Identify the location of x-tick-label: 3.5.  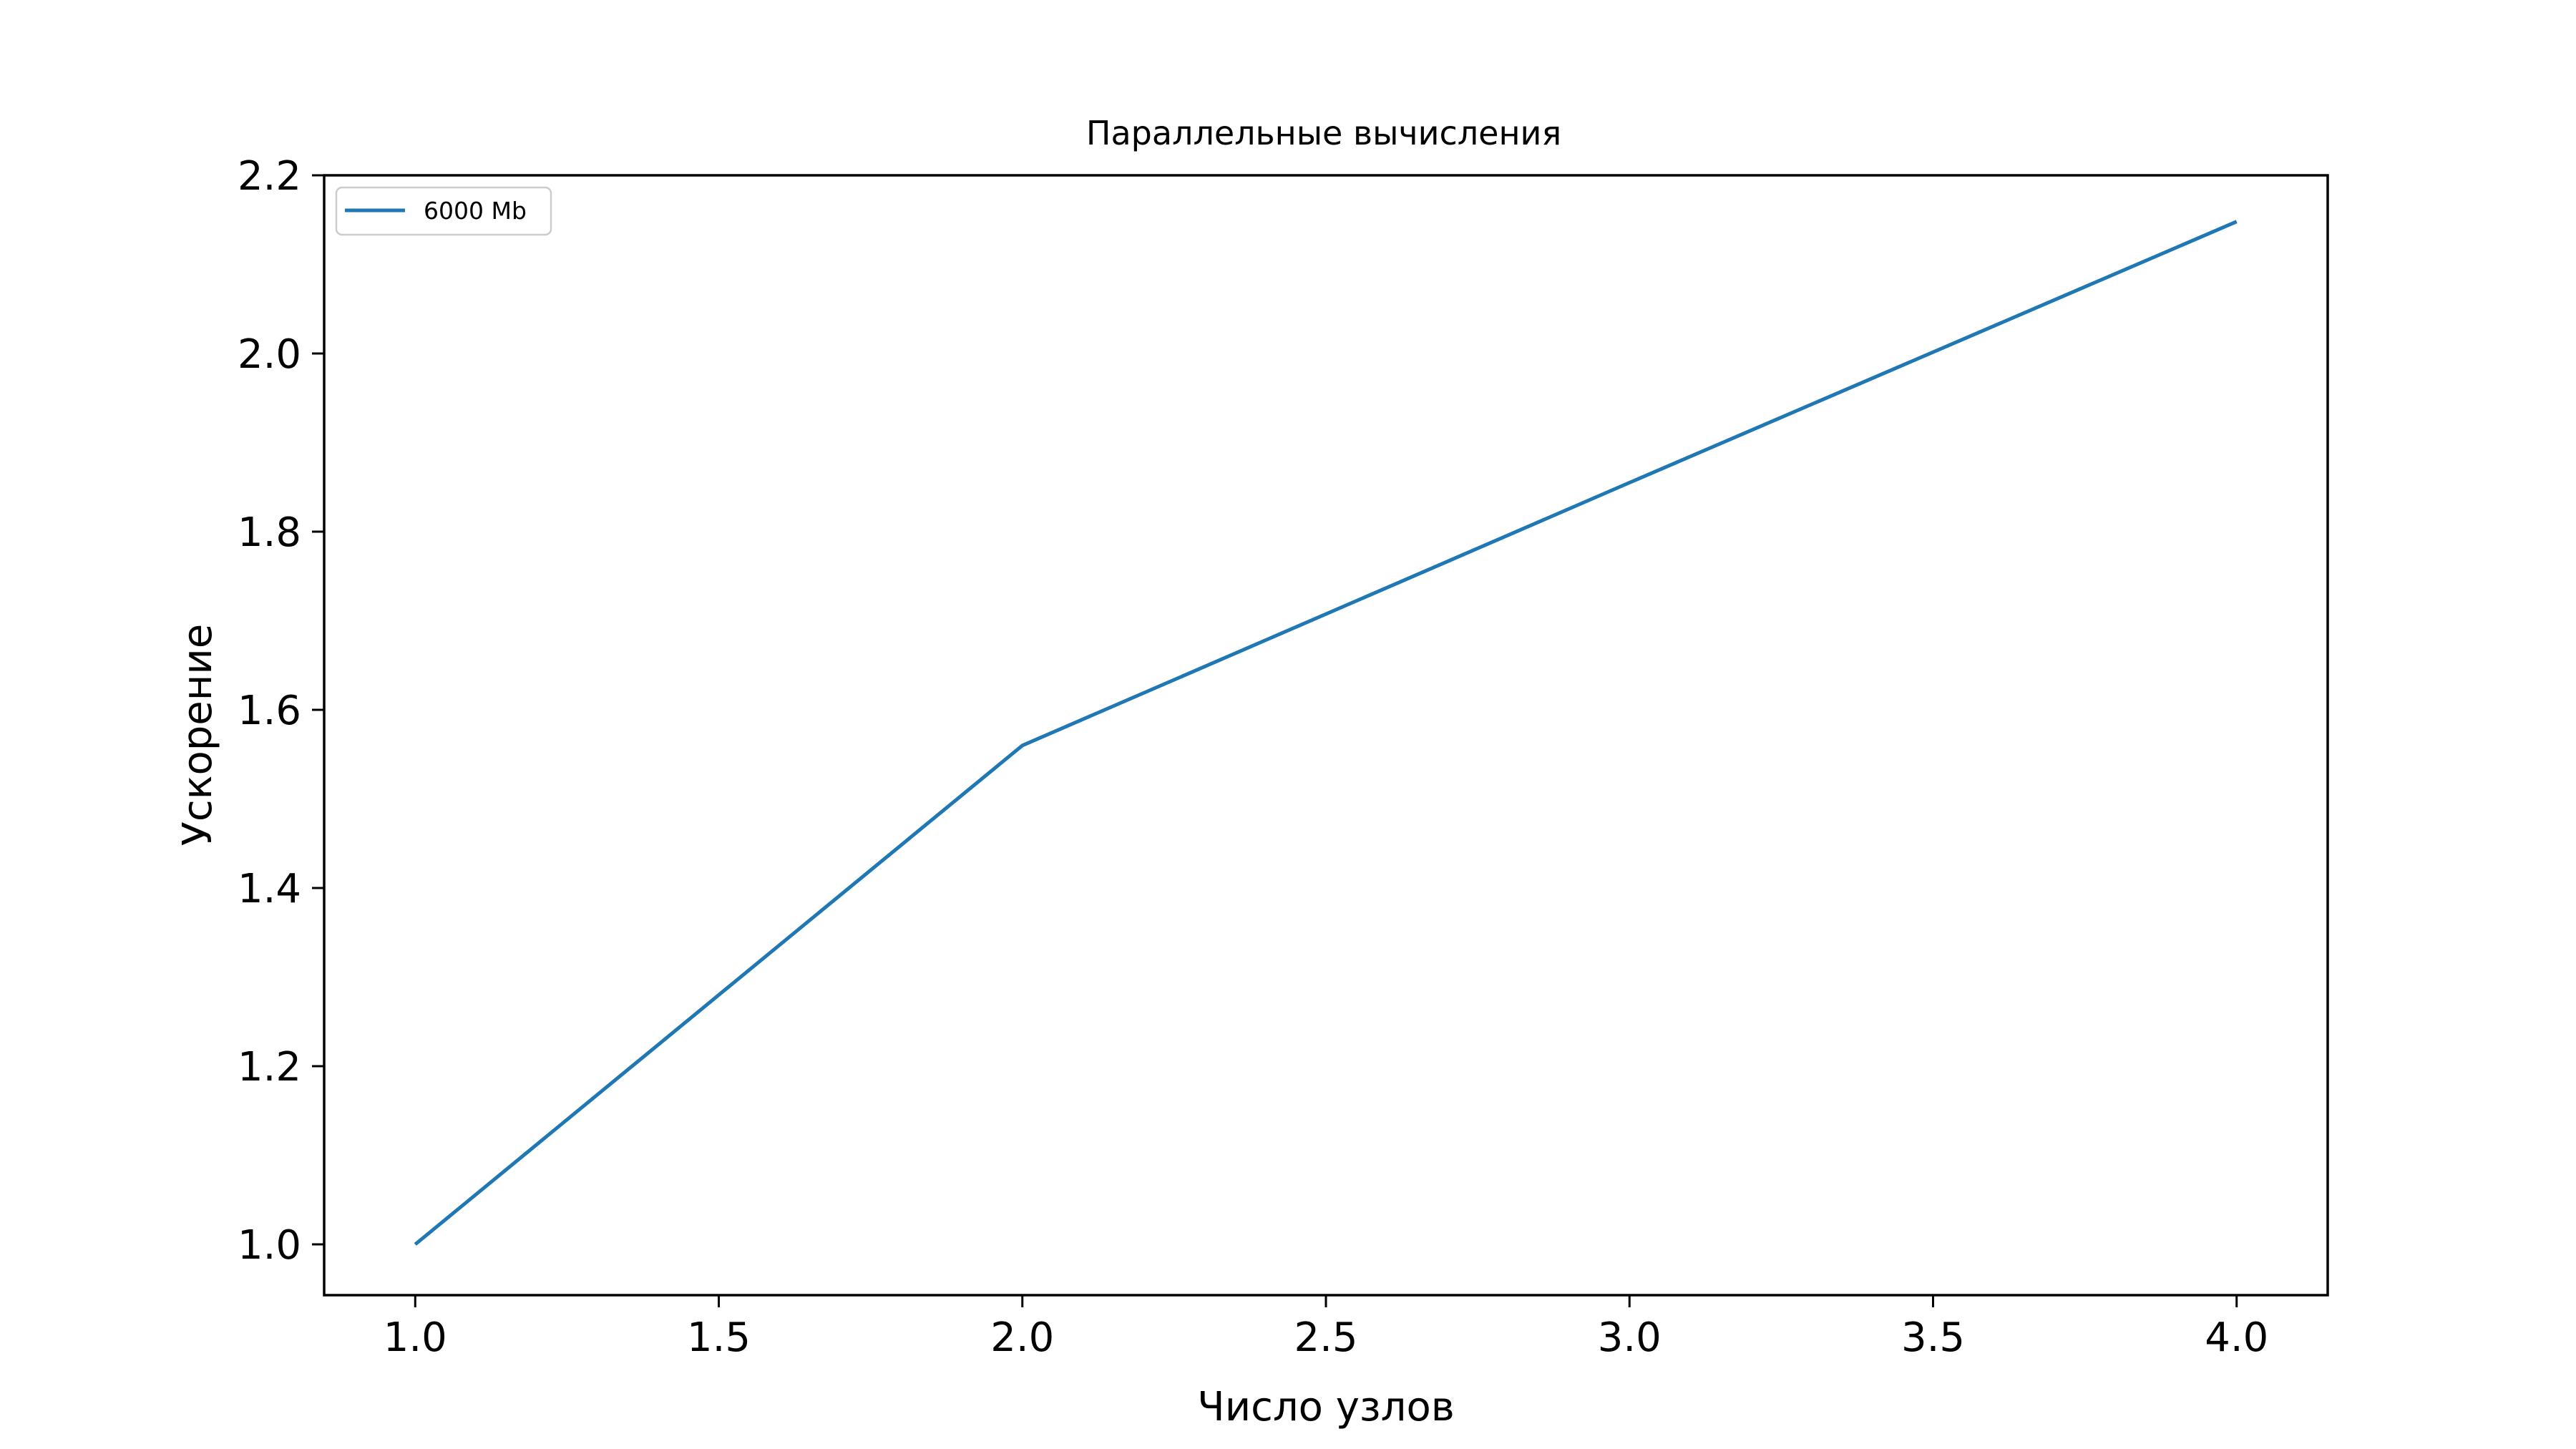
(1933, 1337).